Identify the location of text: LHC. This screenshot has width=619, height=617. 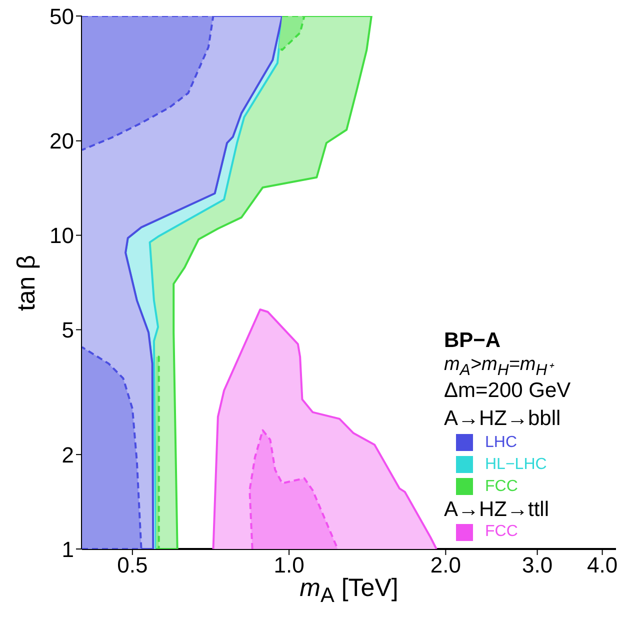
(501, 443).